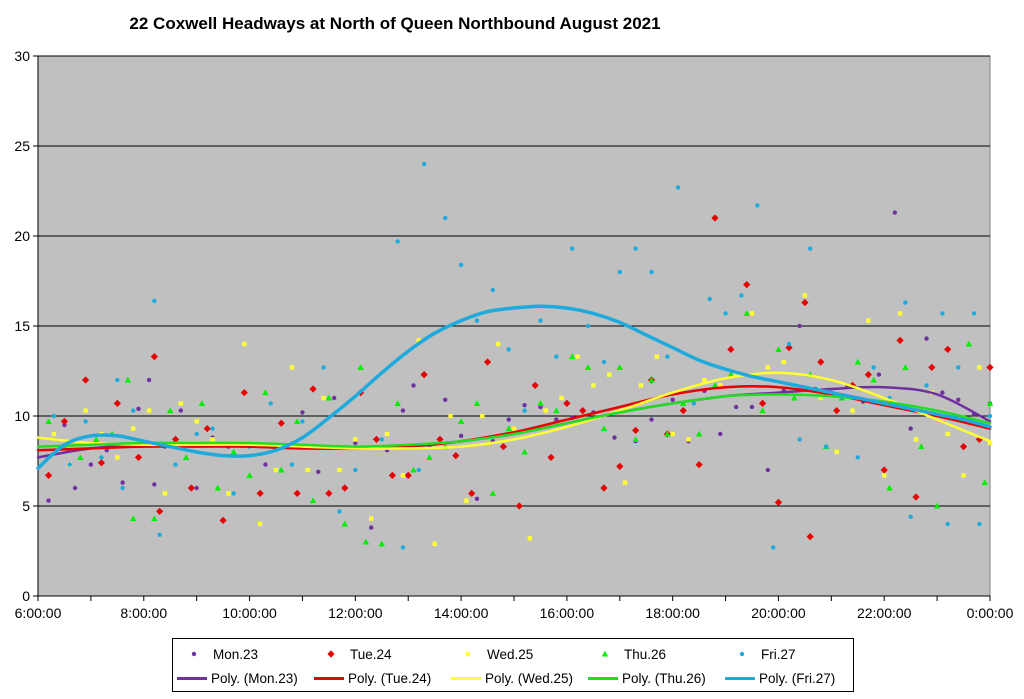 Image resolution: width=1024 pixels, height=699 pixels. What do you see at coordinates (493, 654) in the screenshot?
I see `legend-item-series: Wed.25` at bounding box center [493, 654].